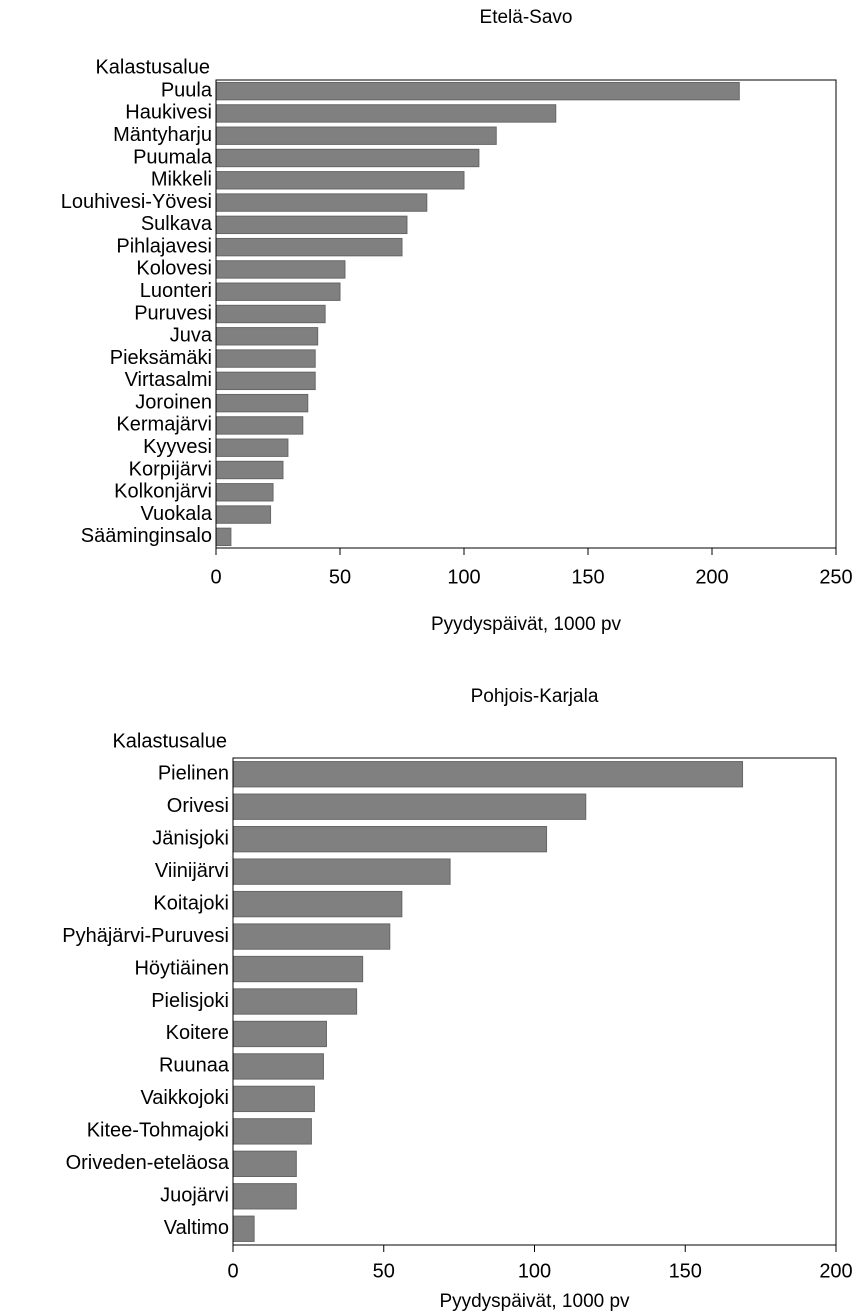 This screenshot has height=1316, width=859. What do you see at coordinates (173, 313) in the screenshot?
I see `y-tick-label: Puruvesi` at bounding box center [173, 313].